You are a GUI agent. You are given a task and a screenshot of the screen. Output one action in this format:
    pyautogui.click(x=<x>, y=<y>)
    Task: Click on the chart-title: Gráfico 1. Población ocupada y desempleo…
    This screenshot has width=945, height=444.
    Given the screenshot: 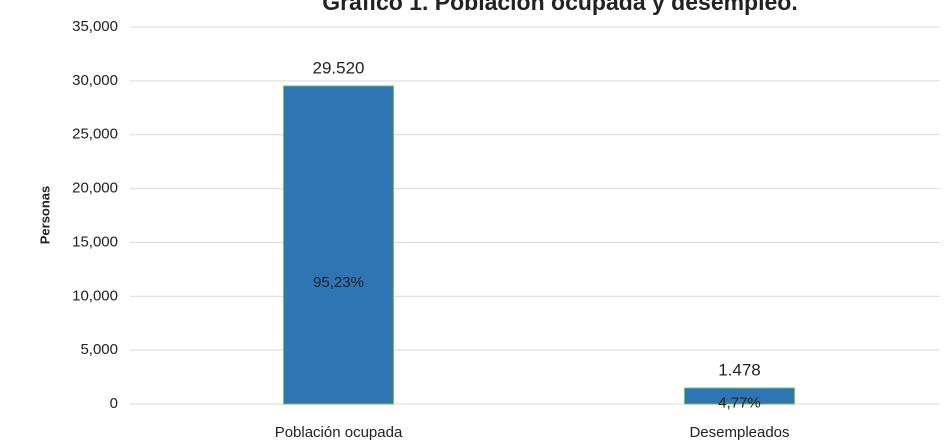 What is the action you would take?
    pyautogui.click(x=559, y=7)
    